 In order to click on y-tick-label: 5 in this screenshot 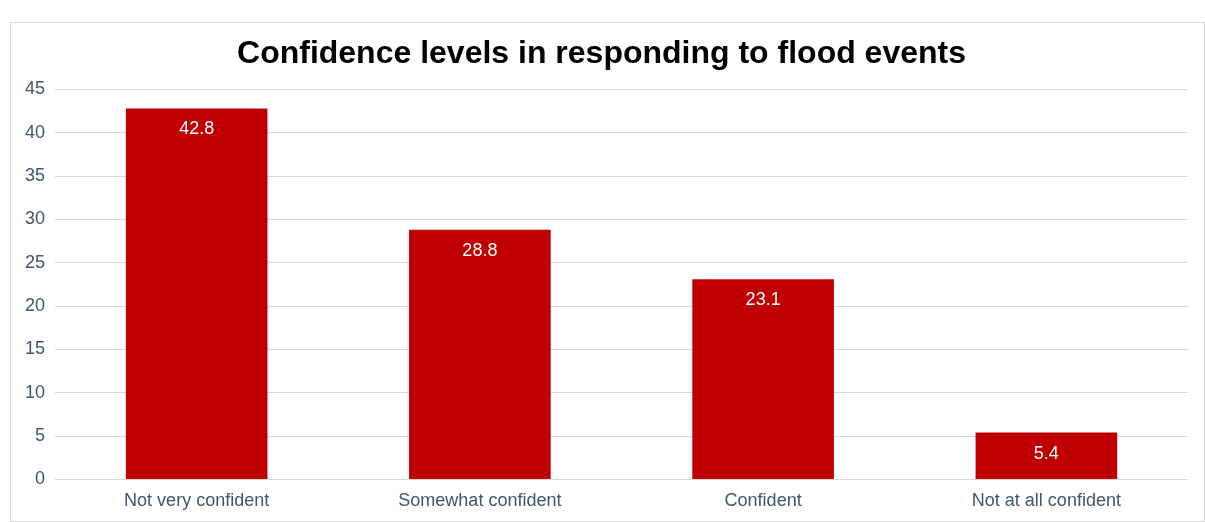, I will do `click(40, 435)`.